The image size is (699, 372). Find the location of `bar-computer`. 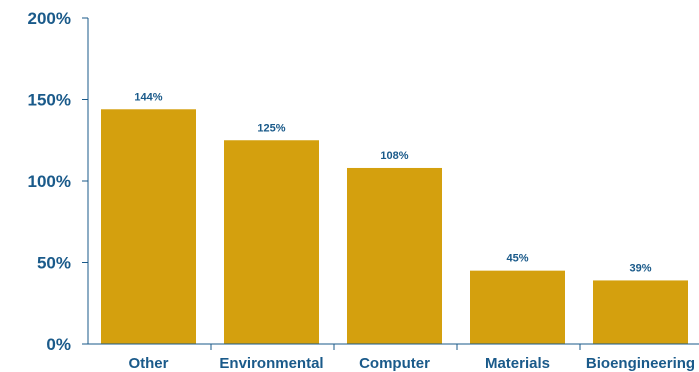

bar-computer is located at coordinates (394, 255).